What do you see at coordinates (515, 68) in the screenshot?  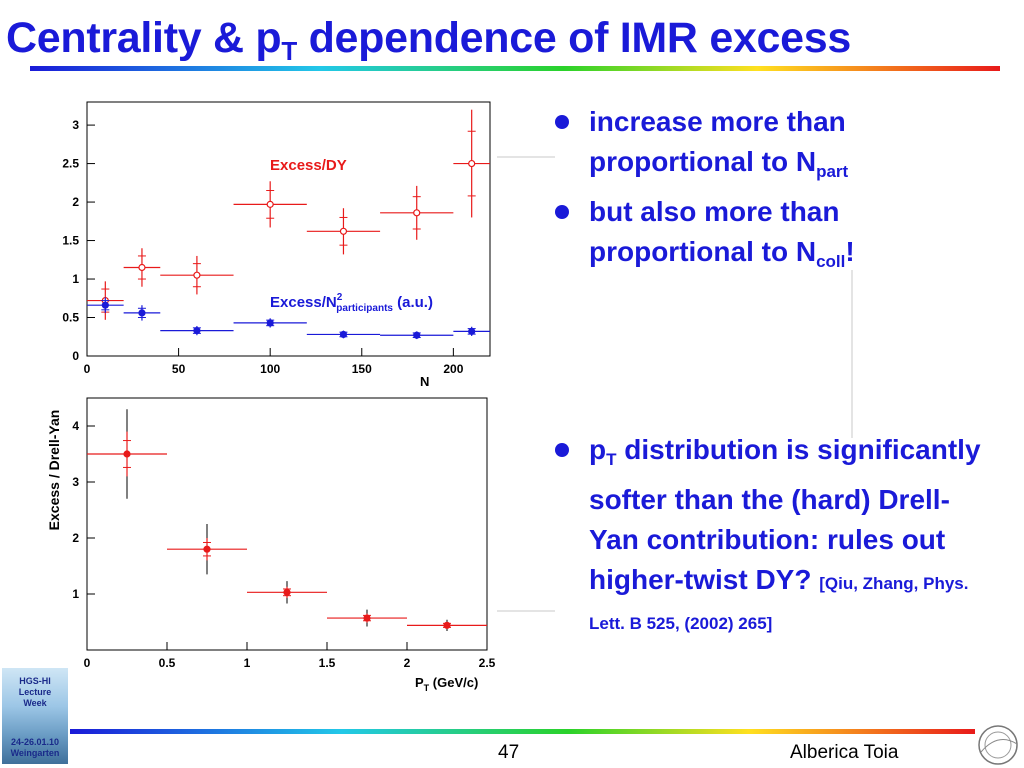 I see `title-rainbow-bar` at bounding box center [515, 68].